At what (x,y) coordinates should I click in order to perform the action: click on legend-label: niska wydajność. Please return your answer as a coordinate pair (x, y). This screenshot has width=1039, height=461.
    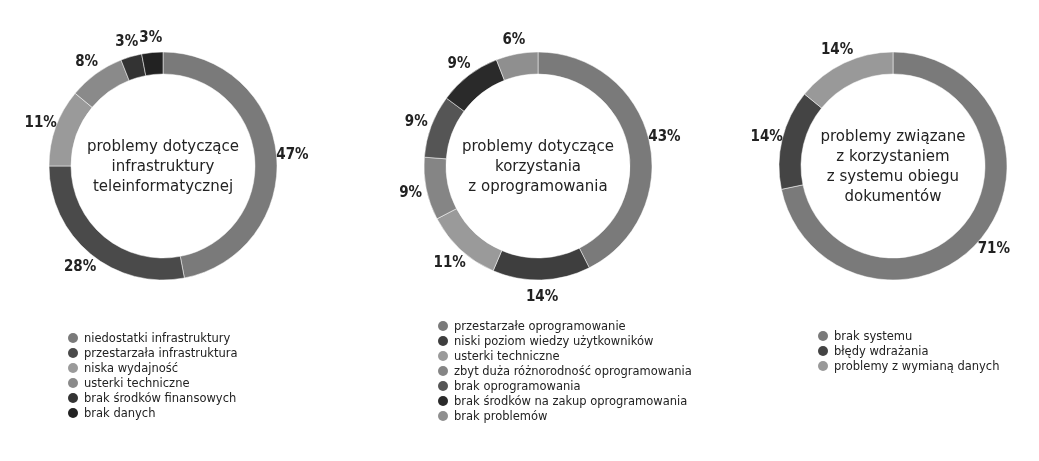
    Looking at the image, I should click on (131, 368).